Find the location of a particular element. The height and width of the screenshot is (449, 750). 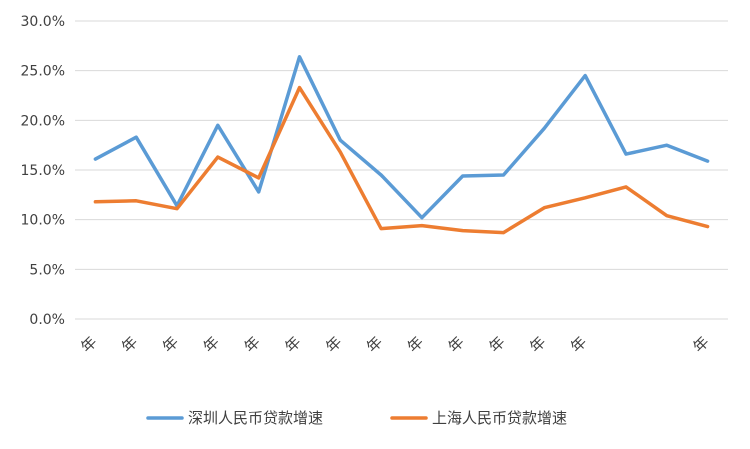

y-tick-label: 0.0% is located at coordinates (47, 320).